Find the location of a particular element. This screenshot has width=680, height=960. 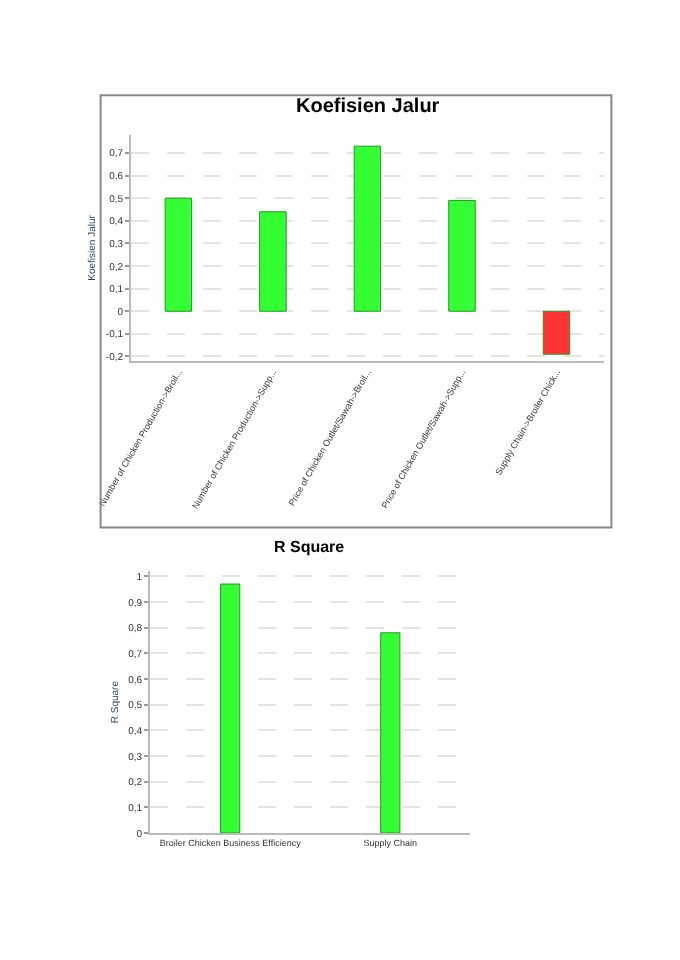

chart-title: Koefisien Jalur is located at coordinates (368, 107).